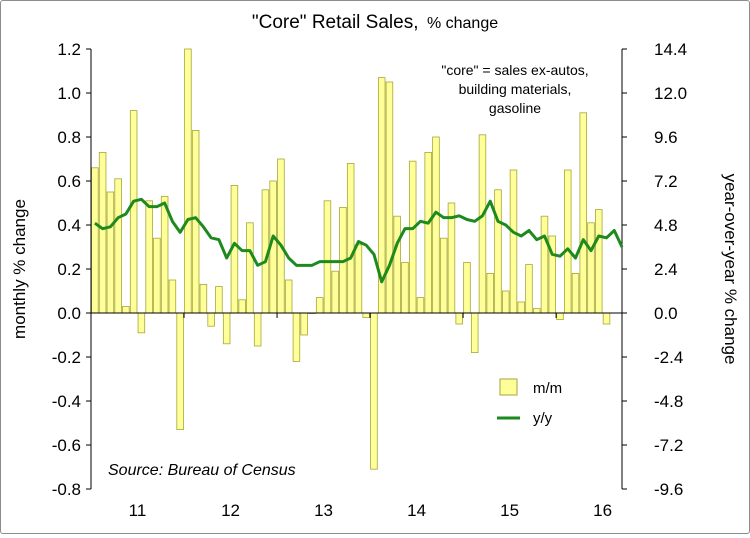 Image resolution: width=750 pixels, height=538 pixels. Describe the element at coordinates (547, 388) in the screenshot. I see `legend-label-mm: m/m` at that location.